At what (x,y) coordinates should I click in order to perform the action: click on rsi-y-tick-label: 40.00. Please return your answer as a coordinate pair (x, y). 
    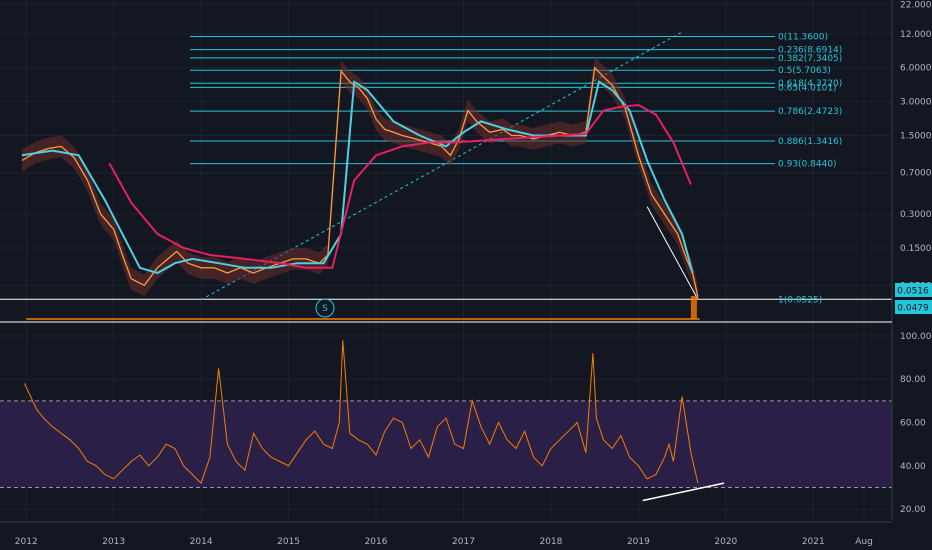
    Looking at the image, I should click on (913, 467).